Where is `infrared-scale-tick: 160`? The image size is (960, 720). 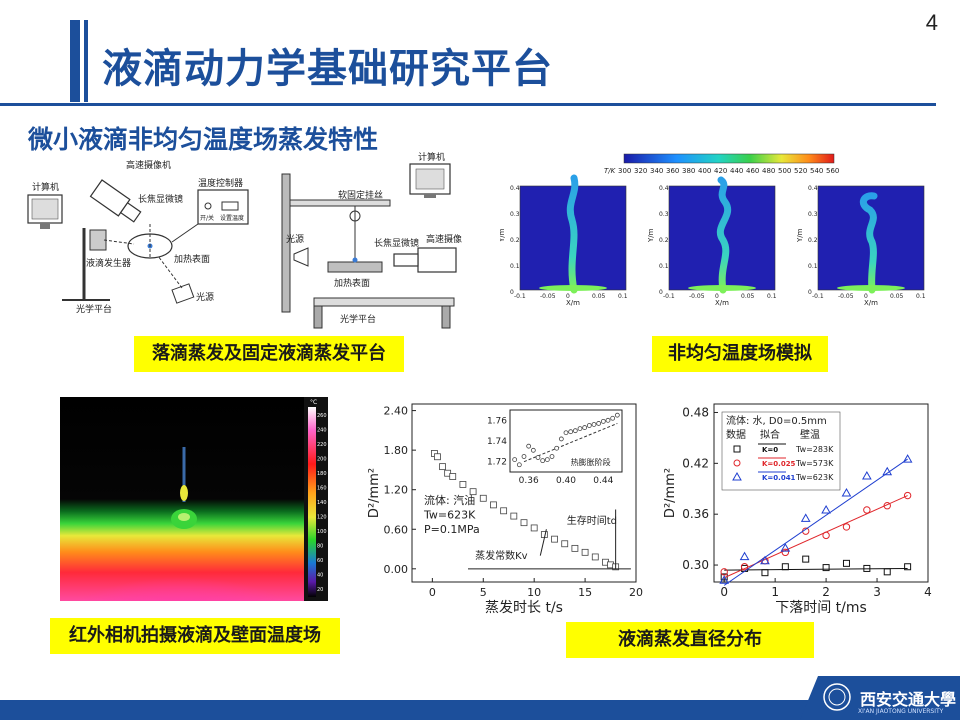
infrared-scale-tick: 160 is located at coordinates (322, 489).